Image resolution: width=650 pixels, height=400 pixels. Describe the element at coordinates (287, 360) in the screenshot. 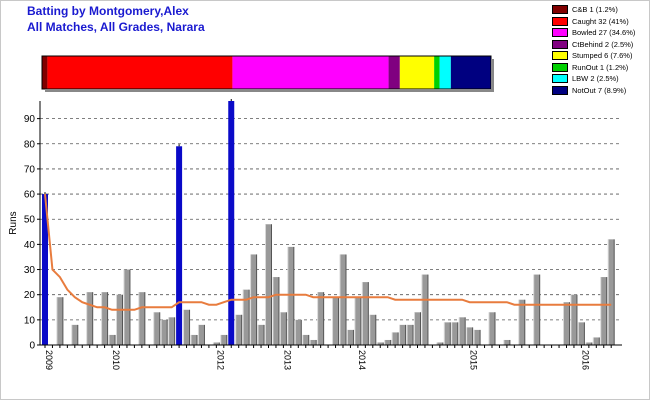

I see `year-label: 2013` at that location.